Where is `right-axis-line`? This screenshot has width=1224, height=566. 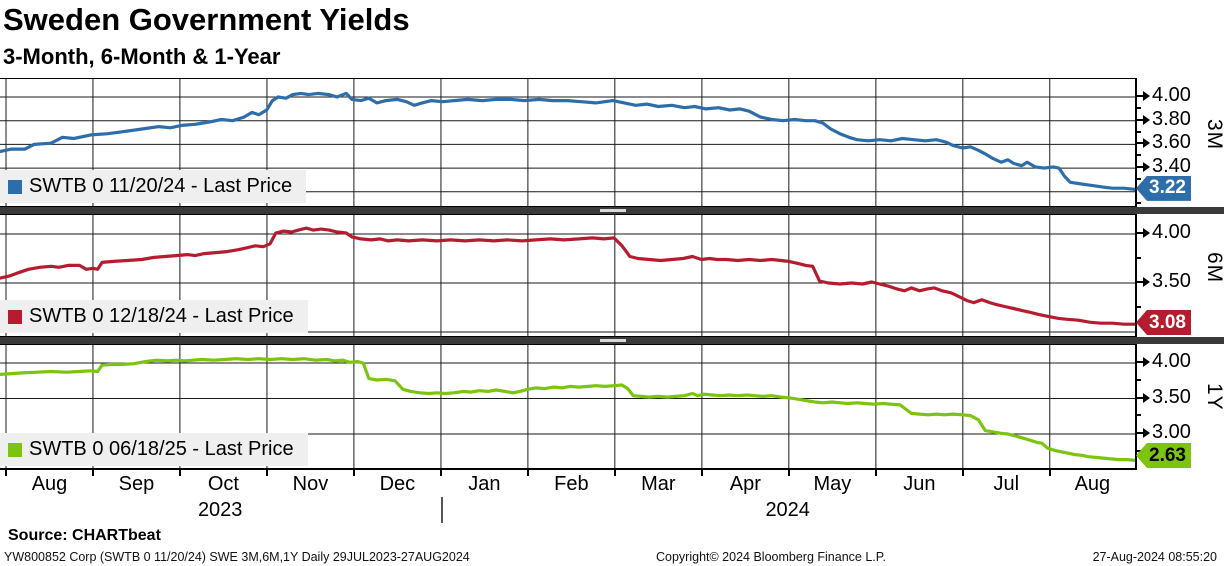
right-axis-line is located at coordinates (1136, 274).